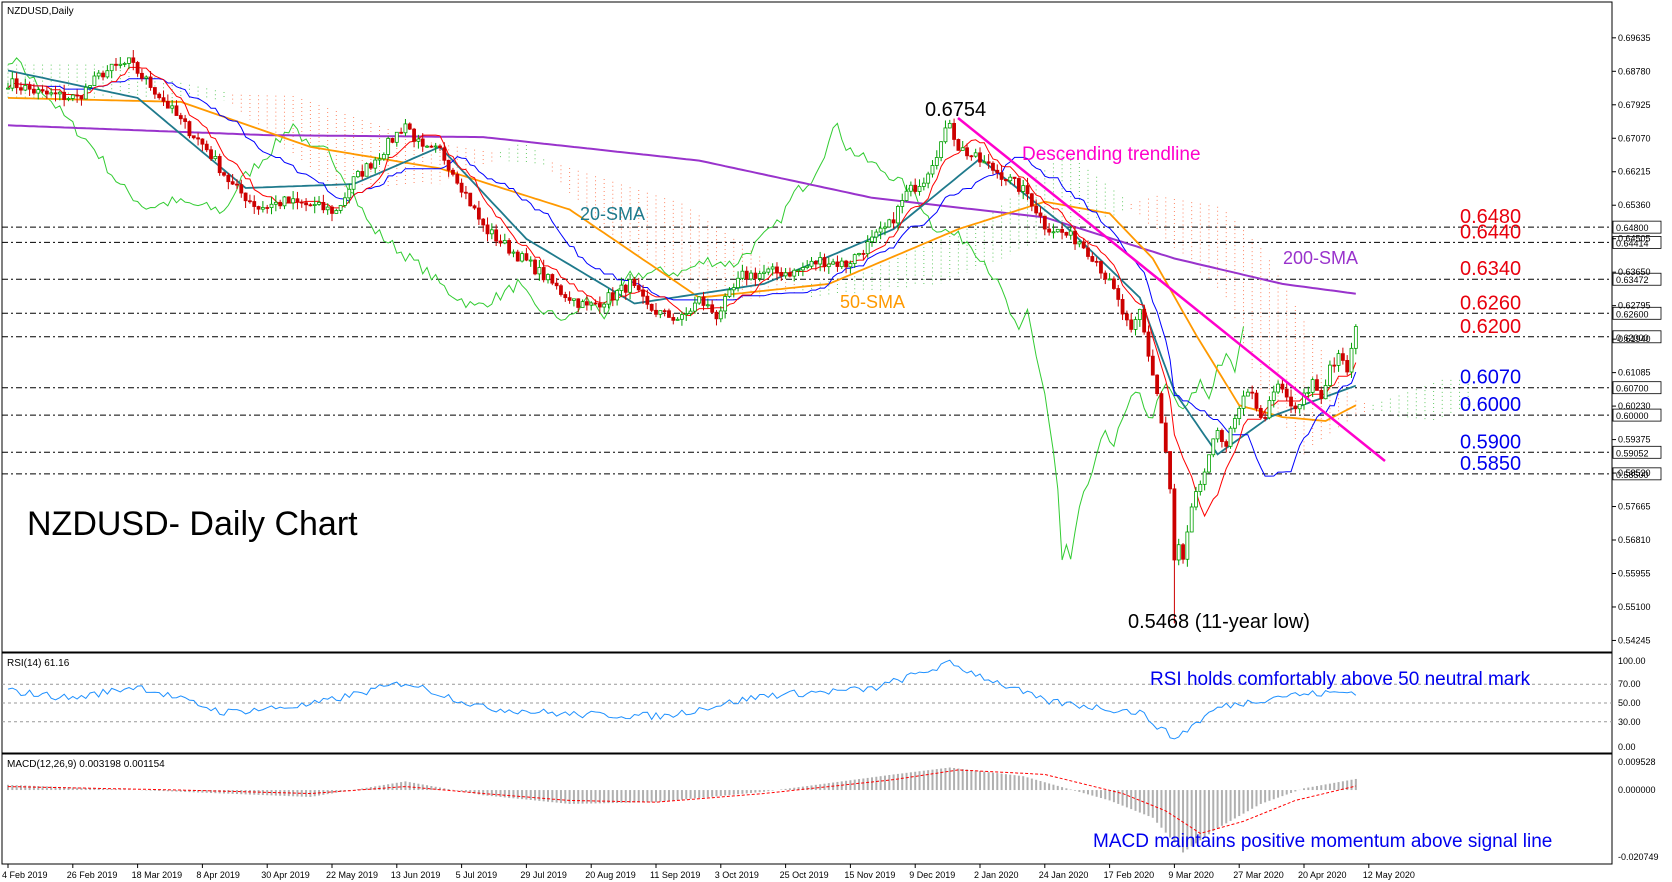 Image resolution: width=1672 pixels, height=882 pixels. Describe the element at coordinates (932, 875) in the screenshot. I see `date-tick-label: 9 Dec 2019` at that location.